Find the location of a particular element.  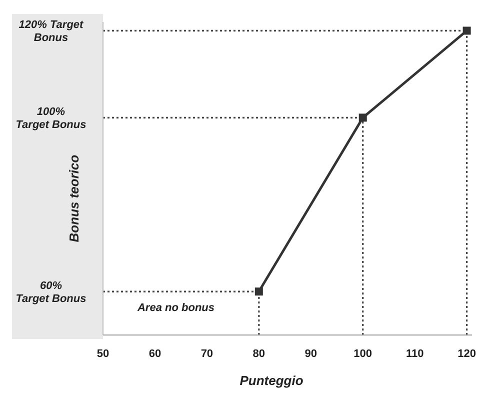

y-axis-title: Bonus teorico is located at coordinates (74, 198).